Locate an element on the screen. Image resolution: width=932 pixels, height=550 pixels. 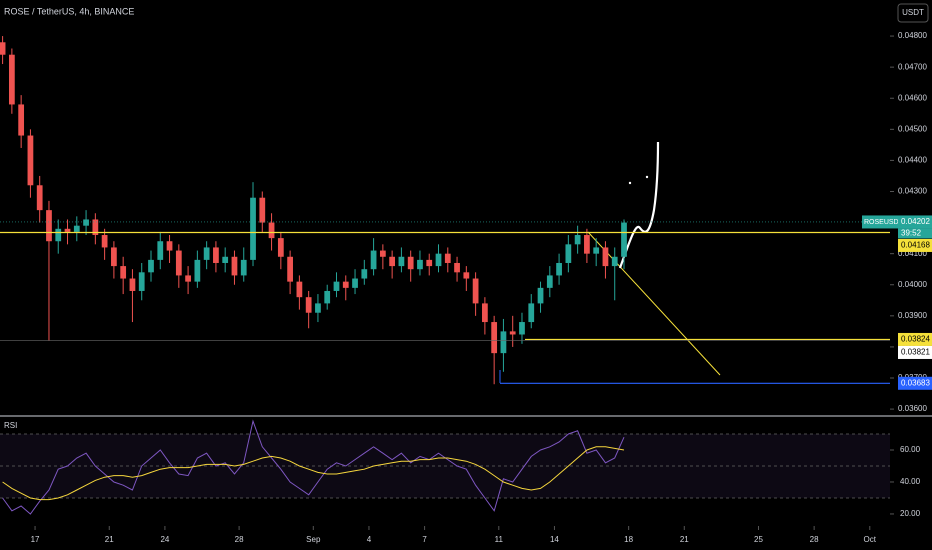
rsi-y-tick-label: 20.00 is located at coordinates (910, 513).